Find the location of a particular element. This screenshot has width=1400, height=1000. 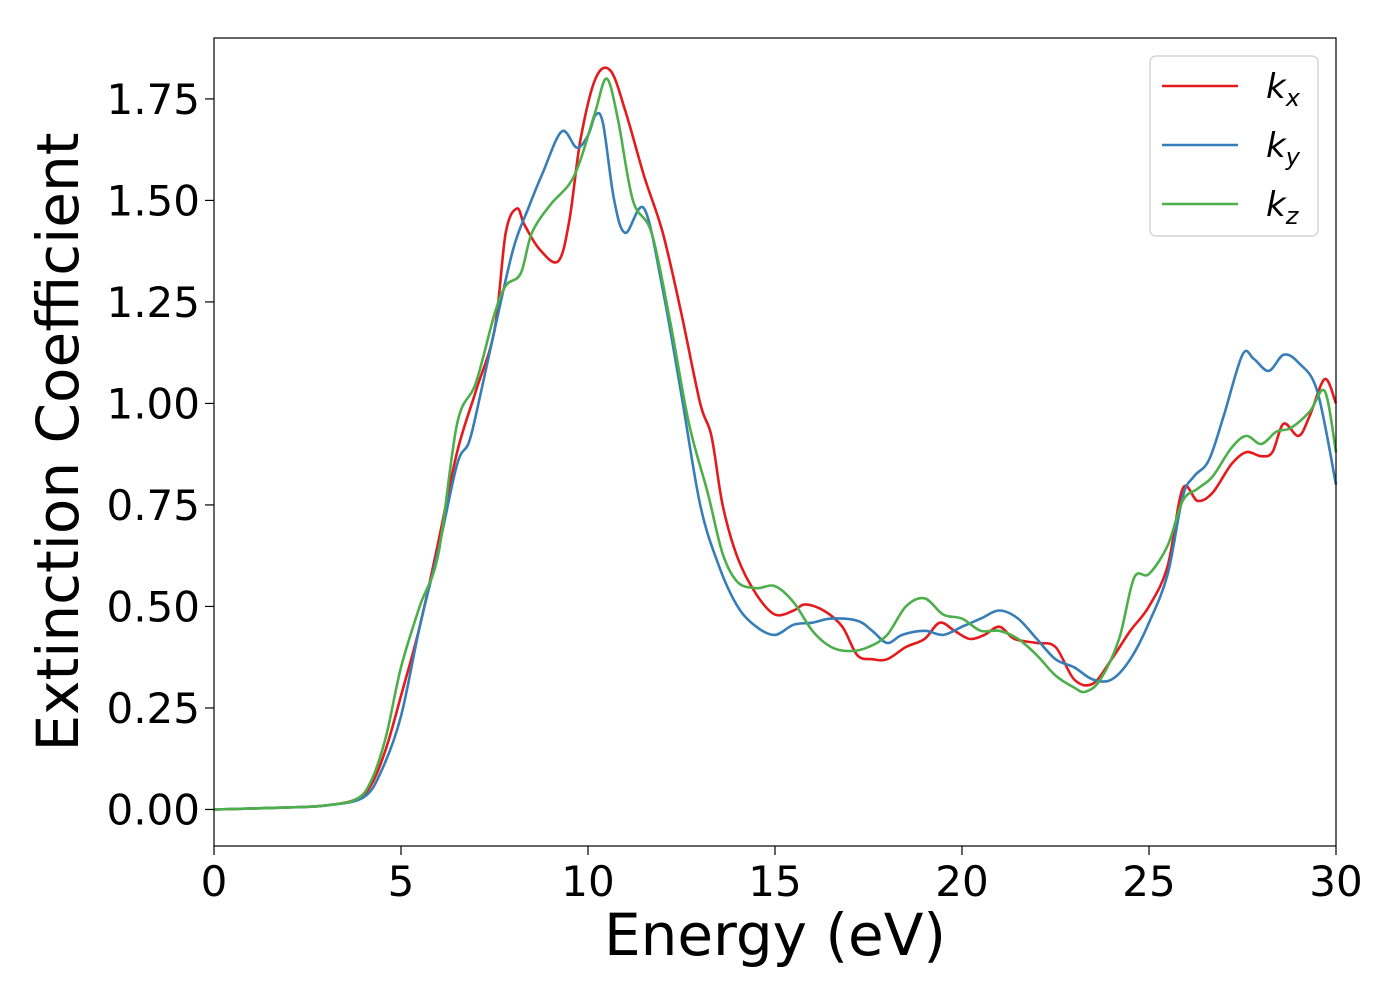

x-tick-label: 0 is located at coordinates (214, 881).